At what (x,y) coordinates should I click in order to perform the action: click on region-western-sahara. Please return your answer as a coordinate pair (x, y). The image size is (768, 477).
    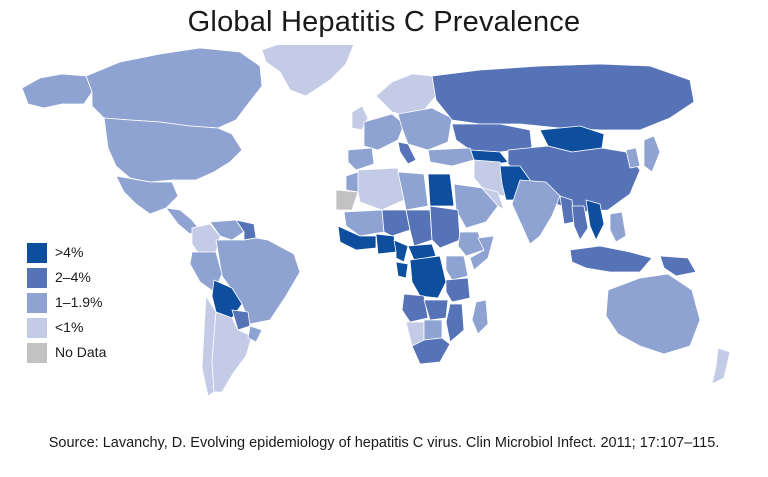
    Looking at the image, I should click on (347, 200).